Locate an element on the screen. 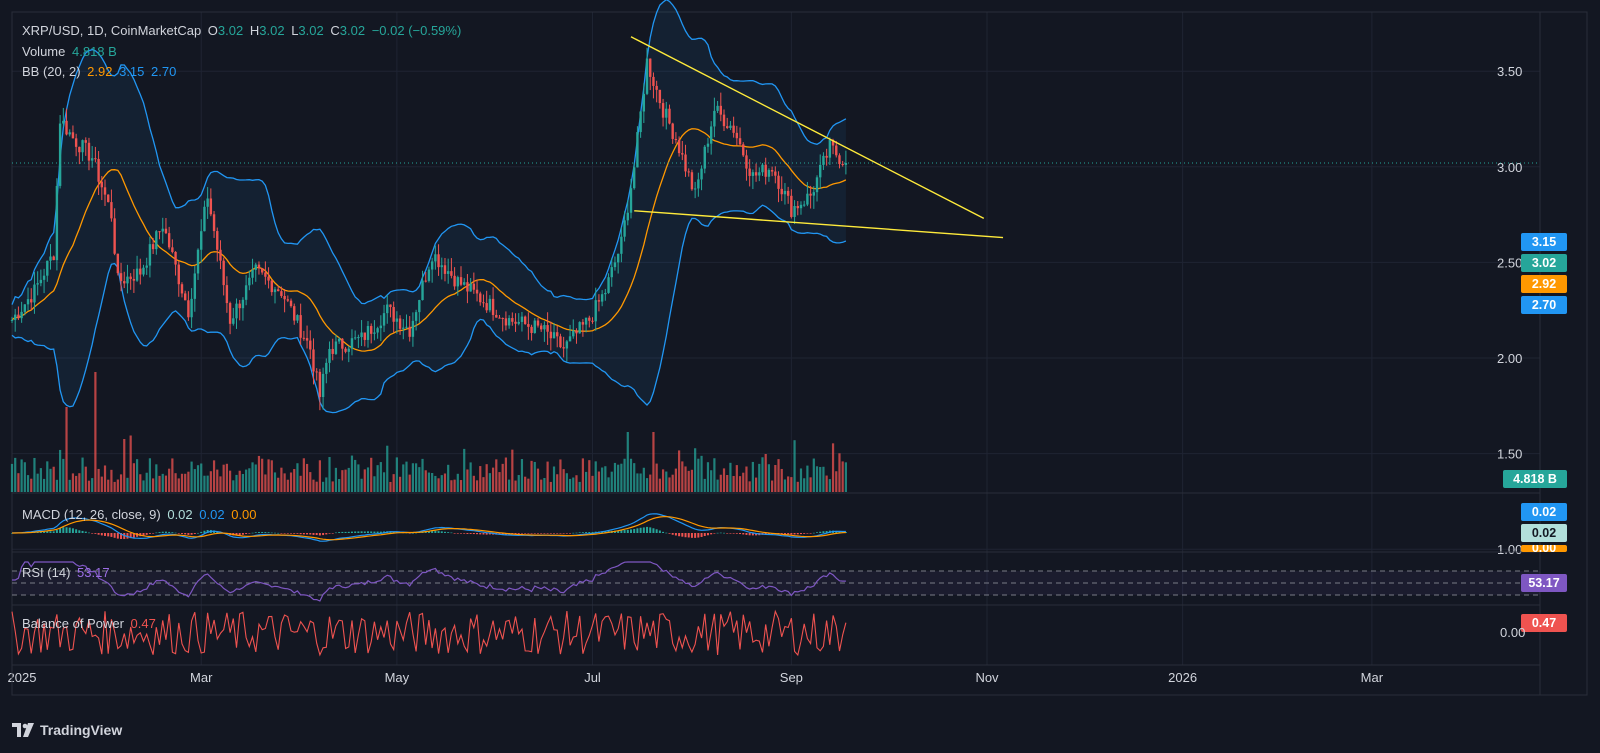  bop-label: Balance of Power is located at coordinates (73, 623).